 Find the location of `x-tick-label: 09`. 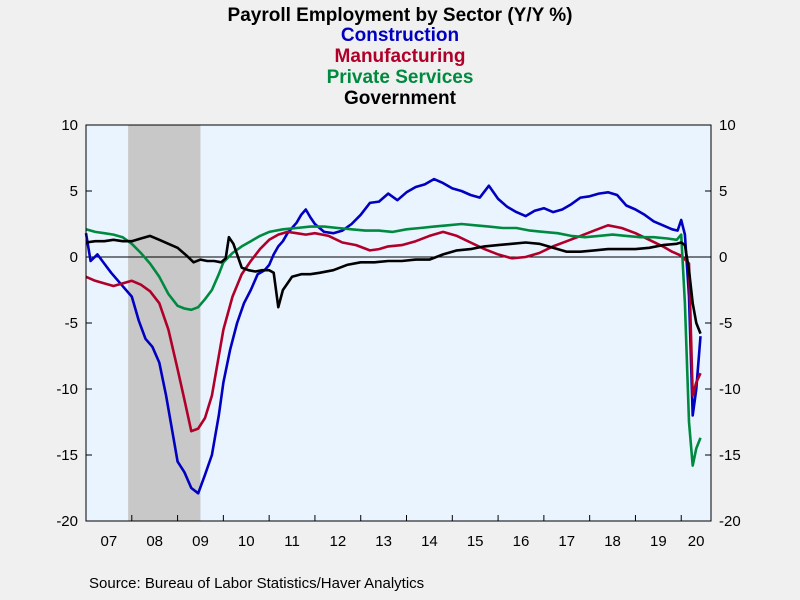

x-tick-label: 09 is located at coordinates (200, 541).